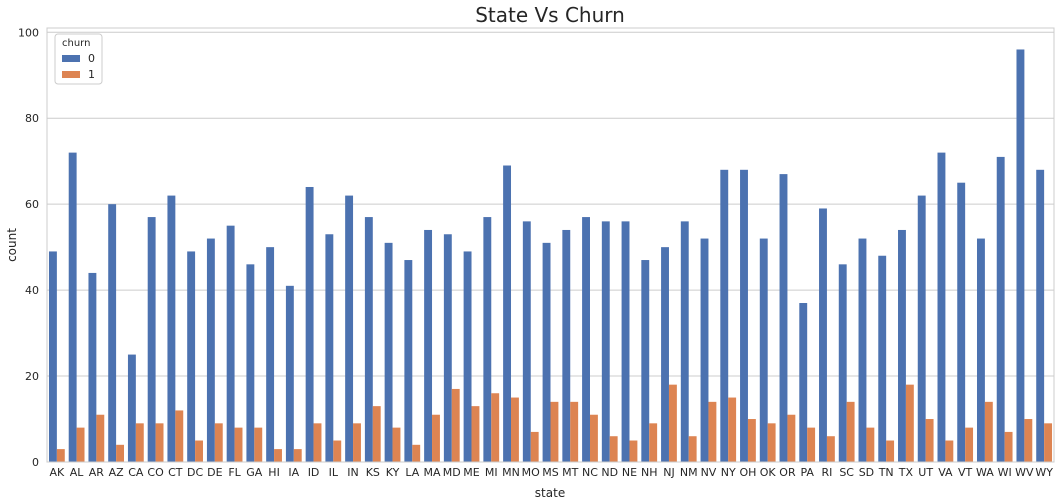 The width and height of the screenshot is (1060, 503). What do you see at coordinates (787, 472) in the screenshot?
I see `x-tick-label: OR` at bounding box center [787, 472].